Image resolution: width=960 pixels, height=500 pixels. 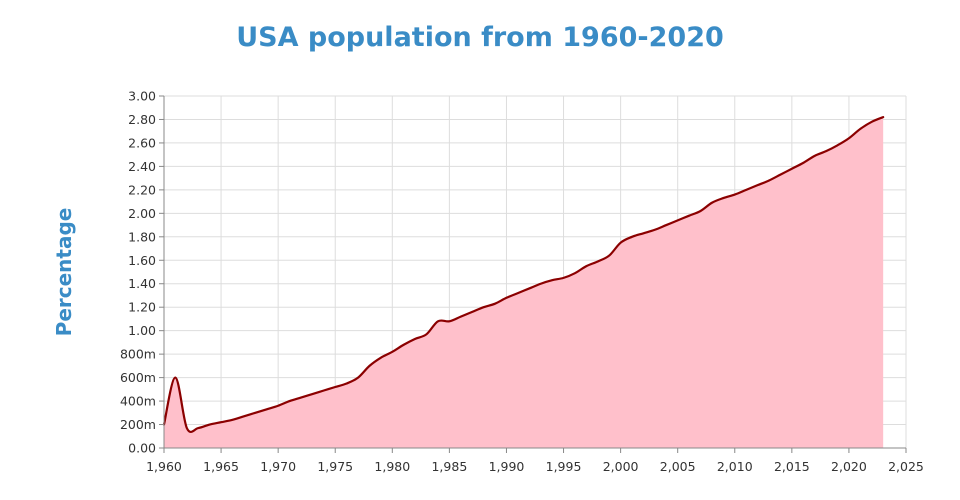 I want to click on x-tick-label: 2,000, so click(x=621, y=466).